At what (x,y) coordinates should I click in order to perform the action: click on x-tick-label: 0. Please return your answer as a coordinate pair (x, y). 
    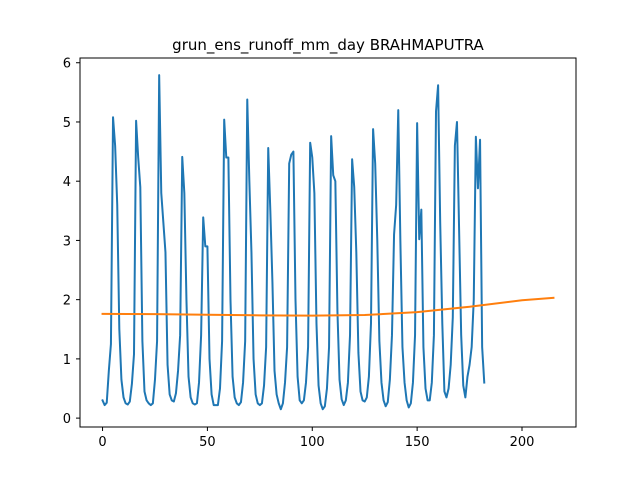
    Looking at the image, I should click on (102, 442).